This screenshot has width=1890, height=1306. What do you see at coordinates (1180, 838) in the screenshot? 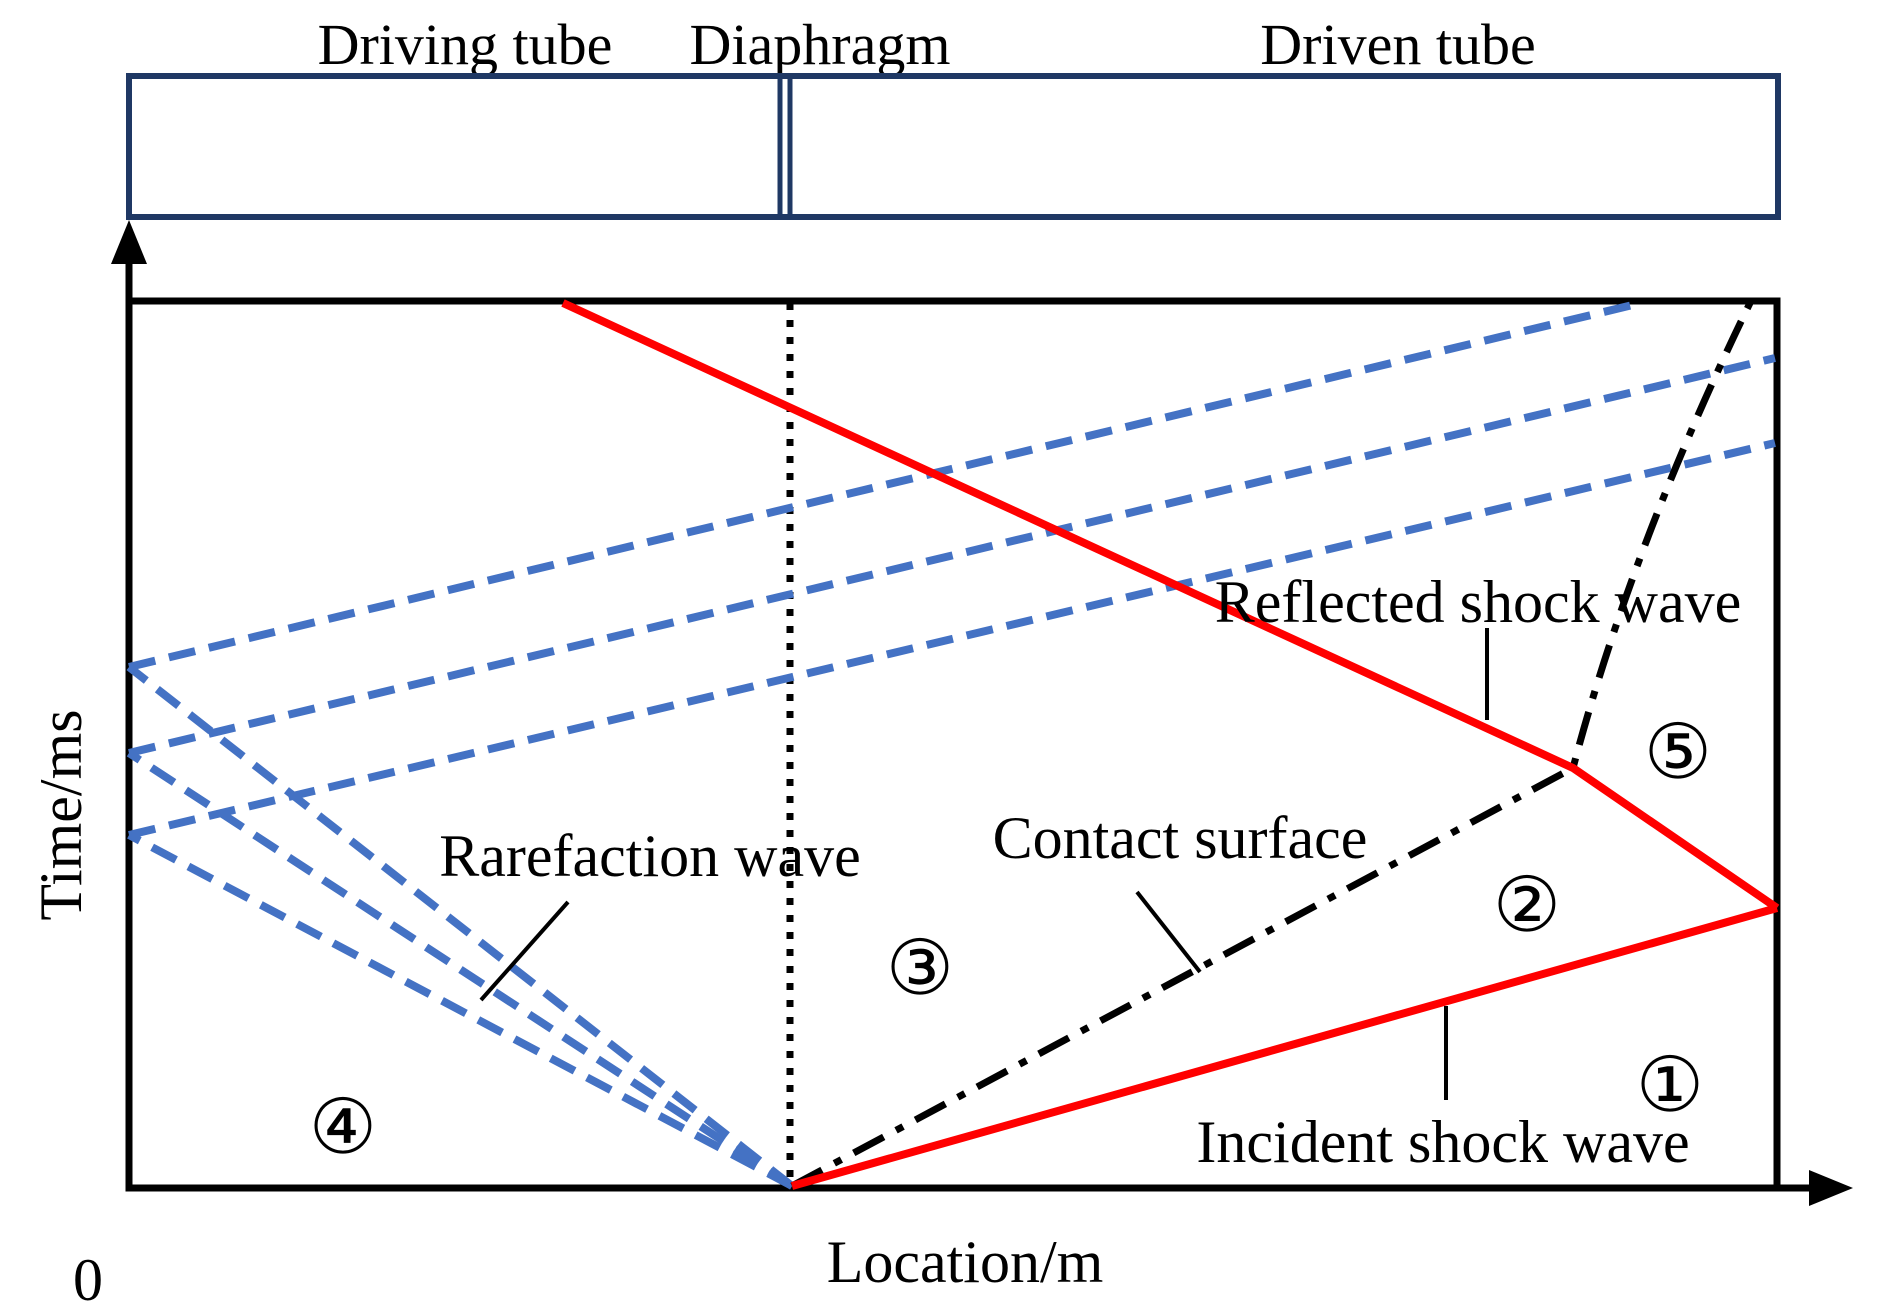
I see `contact-surface-label: Contact surface` at bounding box center [1180, 838].